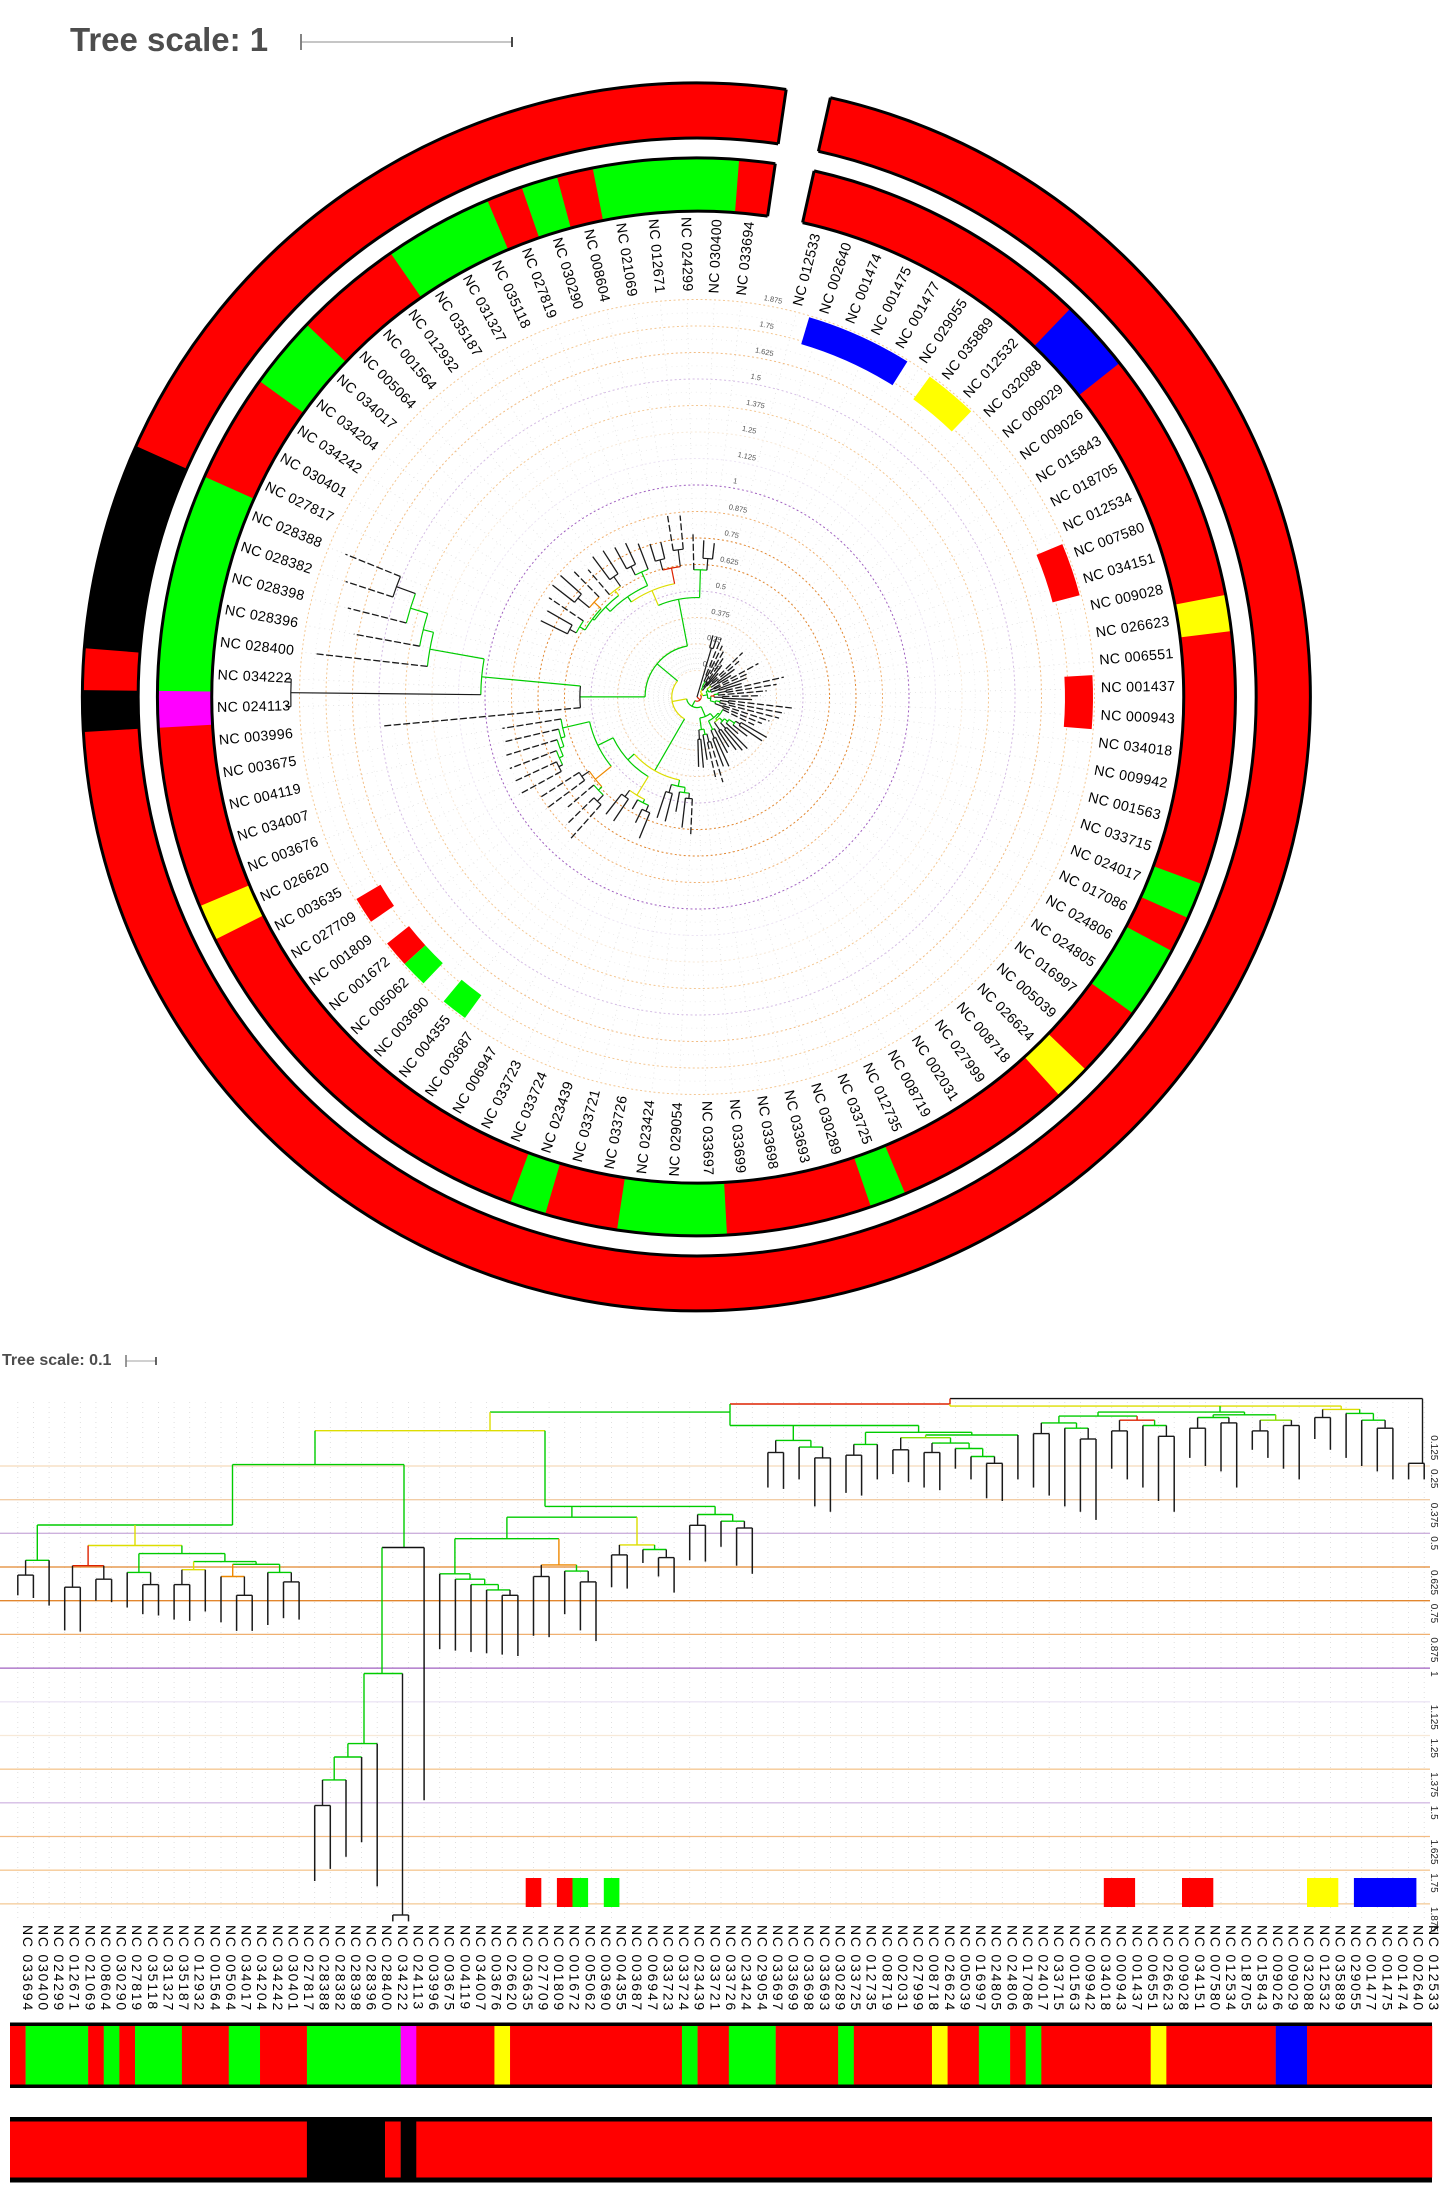 The width and height of the screenshot is (1440, 2188). I want to click on svg-text: 0.875, so click(1433, 1649).